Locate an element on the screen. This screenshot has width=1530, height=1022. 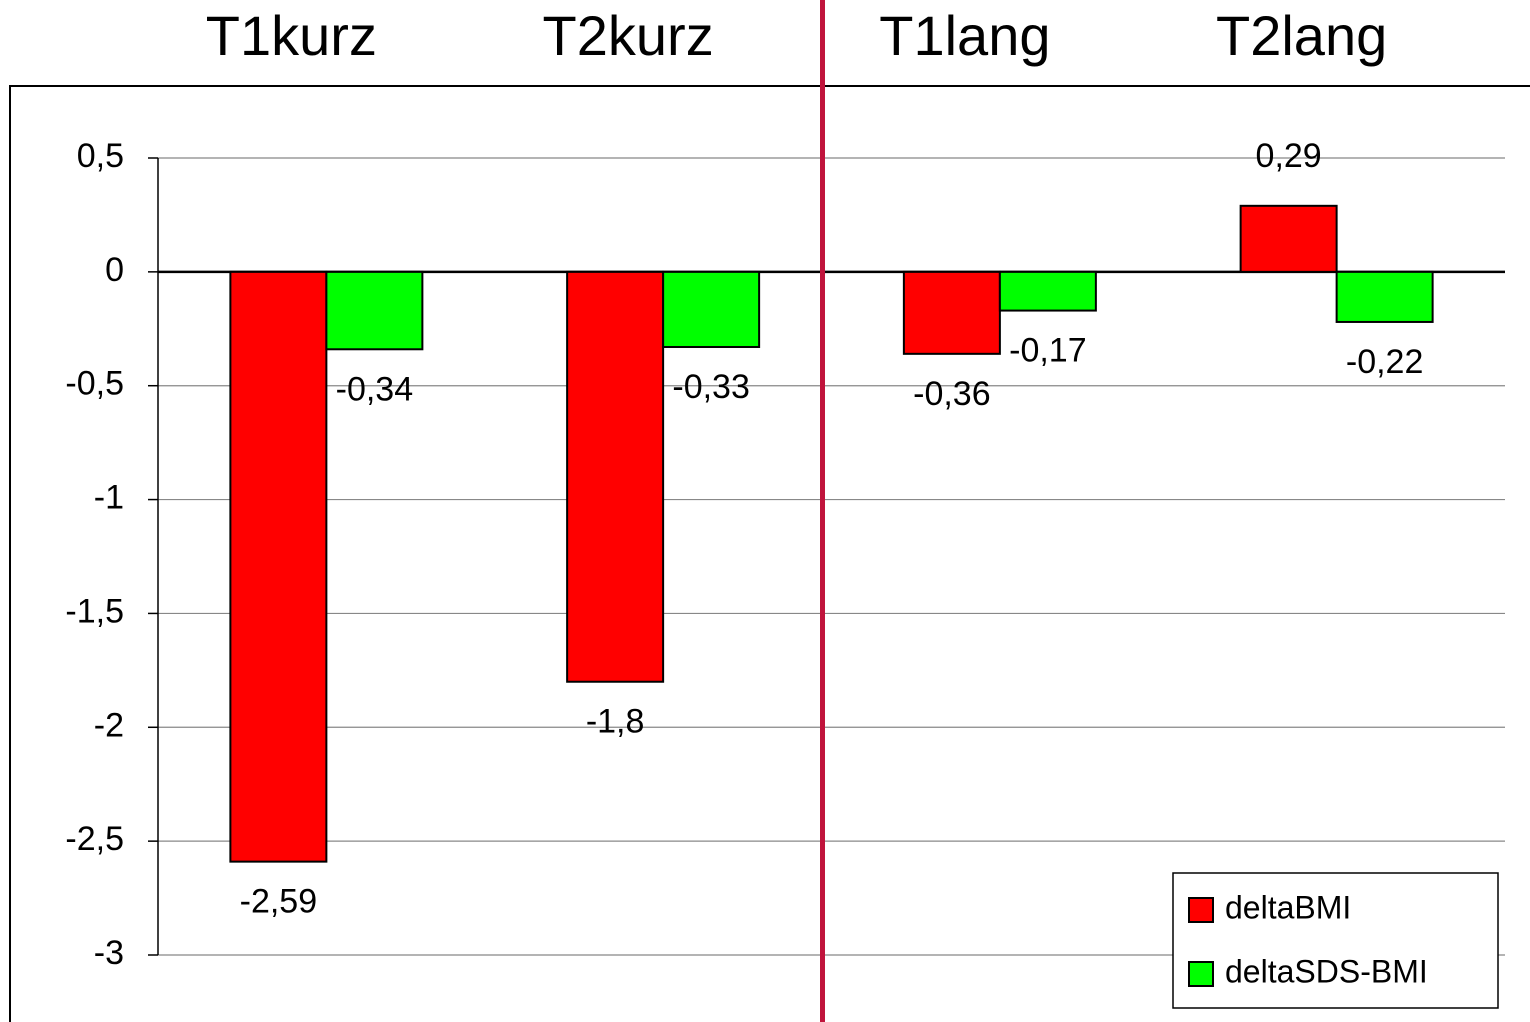
y-tick-label: -1 is located at coordinates (109, 498).